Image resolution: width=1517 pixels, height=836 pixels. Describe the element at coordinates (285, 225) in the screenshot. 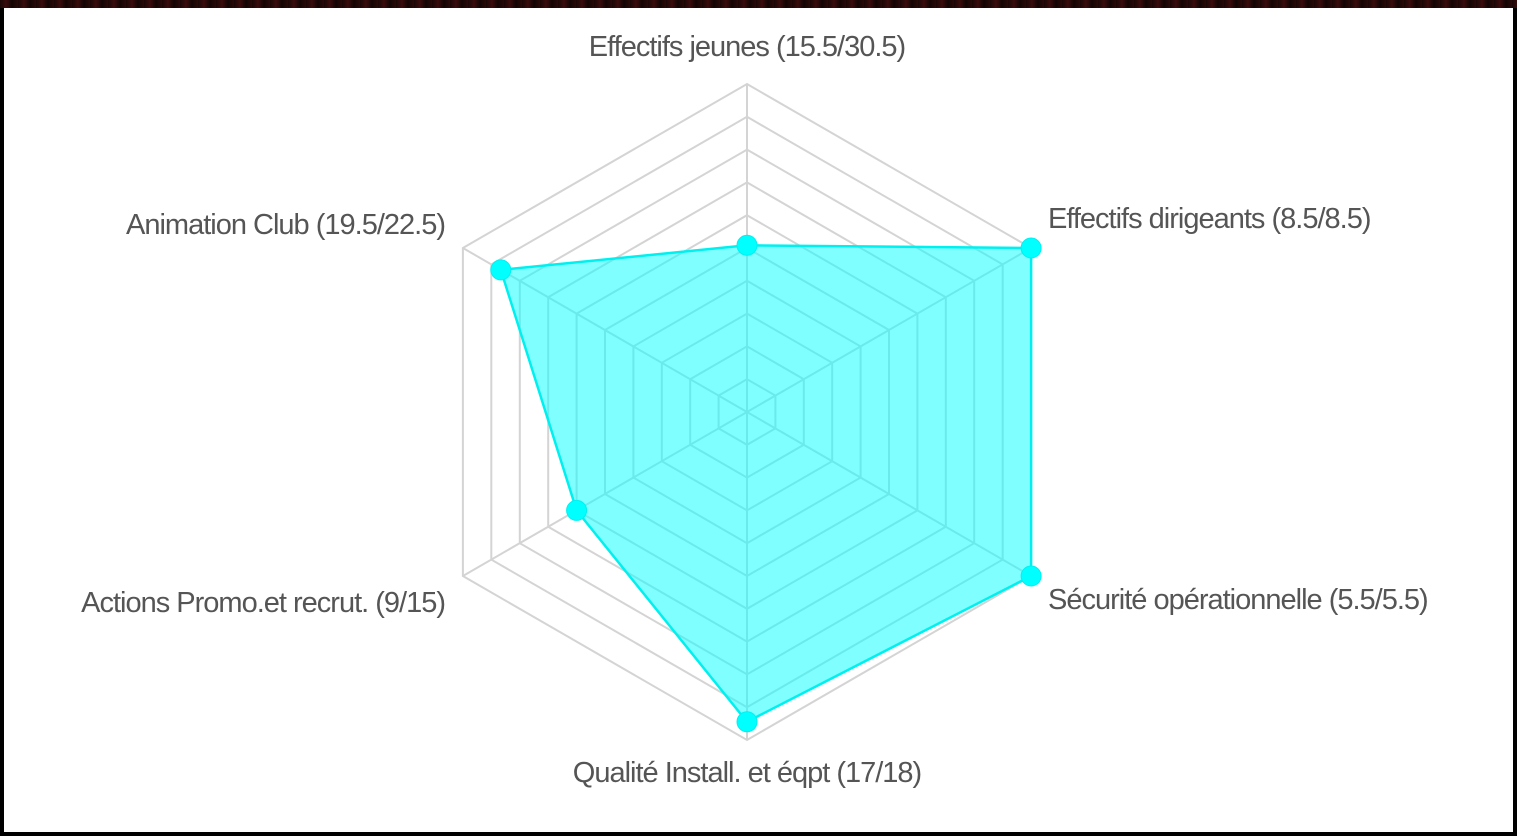

I see `axis-label-animation-club: Animation Club (19.5/22.5)` at that location.